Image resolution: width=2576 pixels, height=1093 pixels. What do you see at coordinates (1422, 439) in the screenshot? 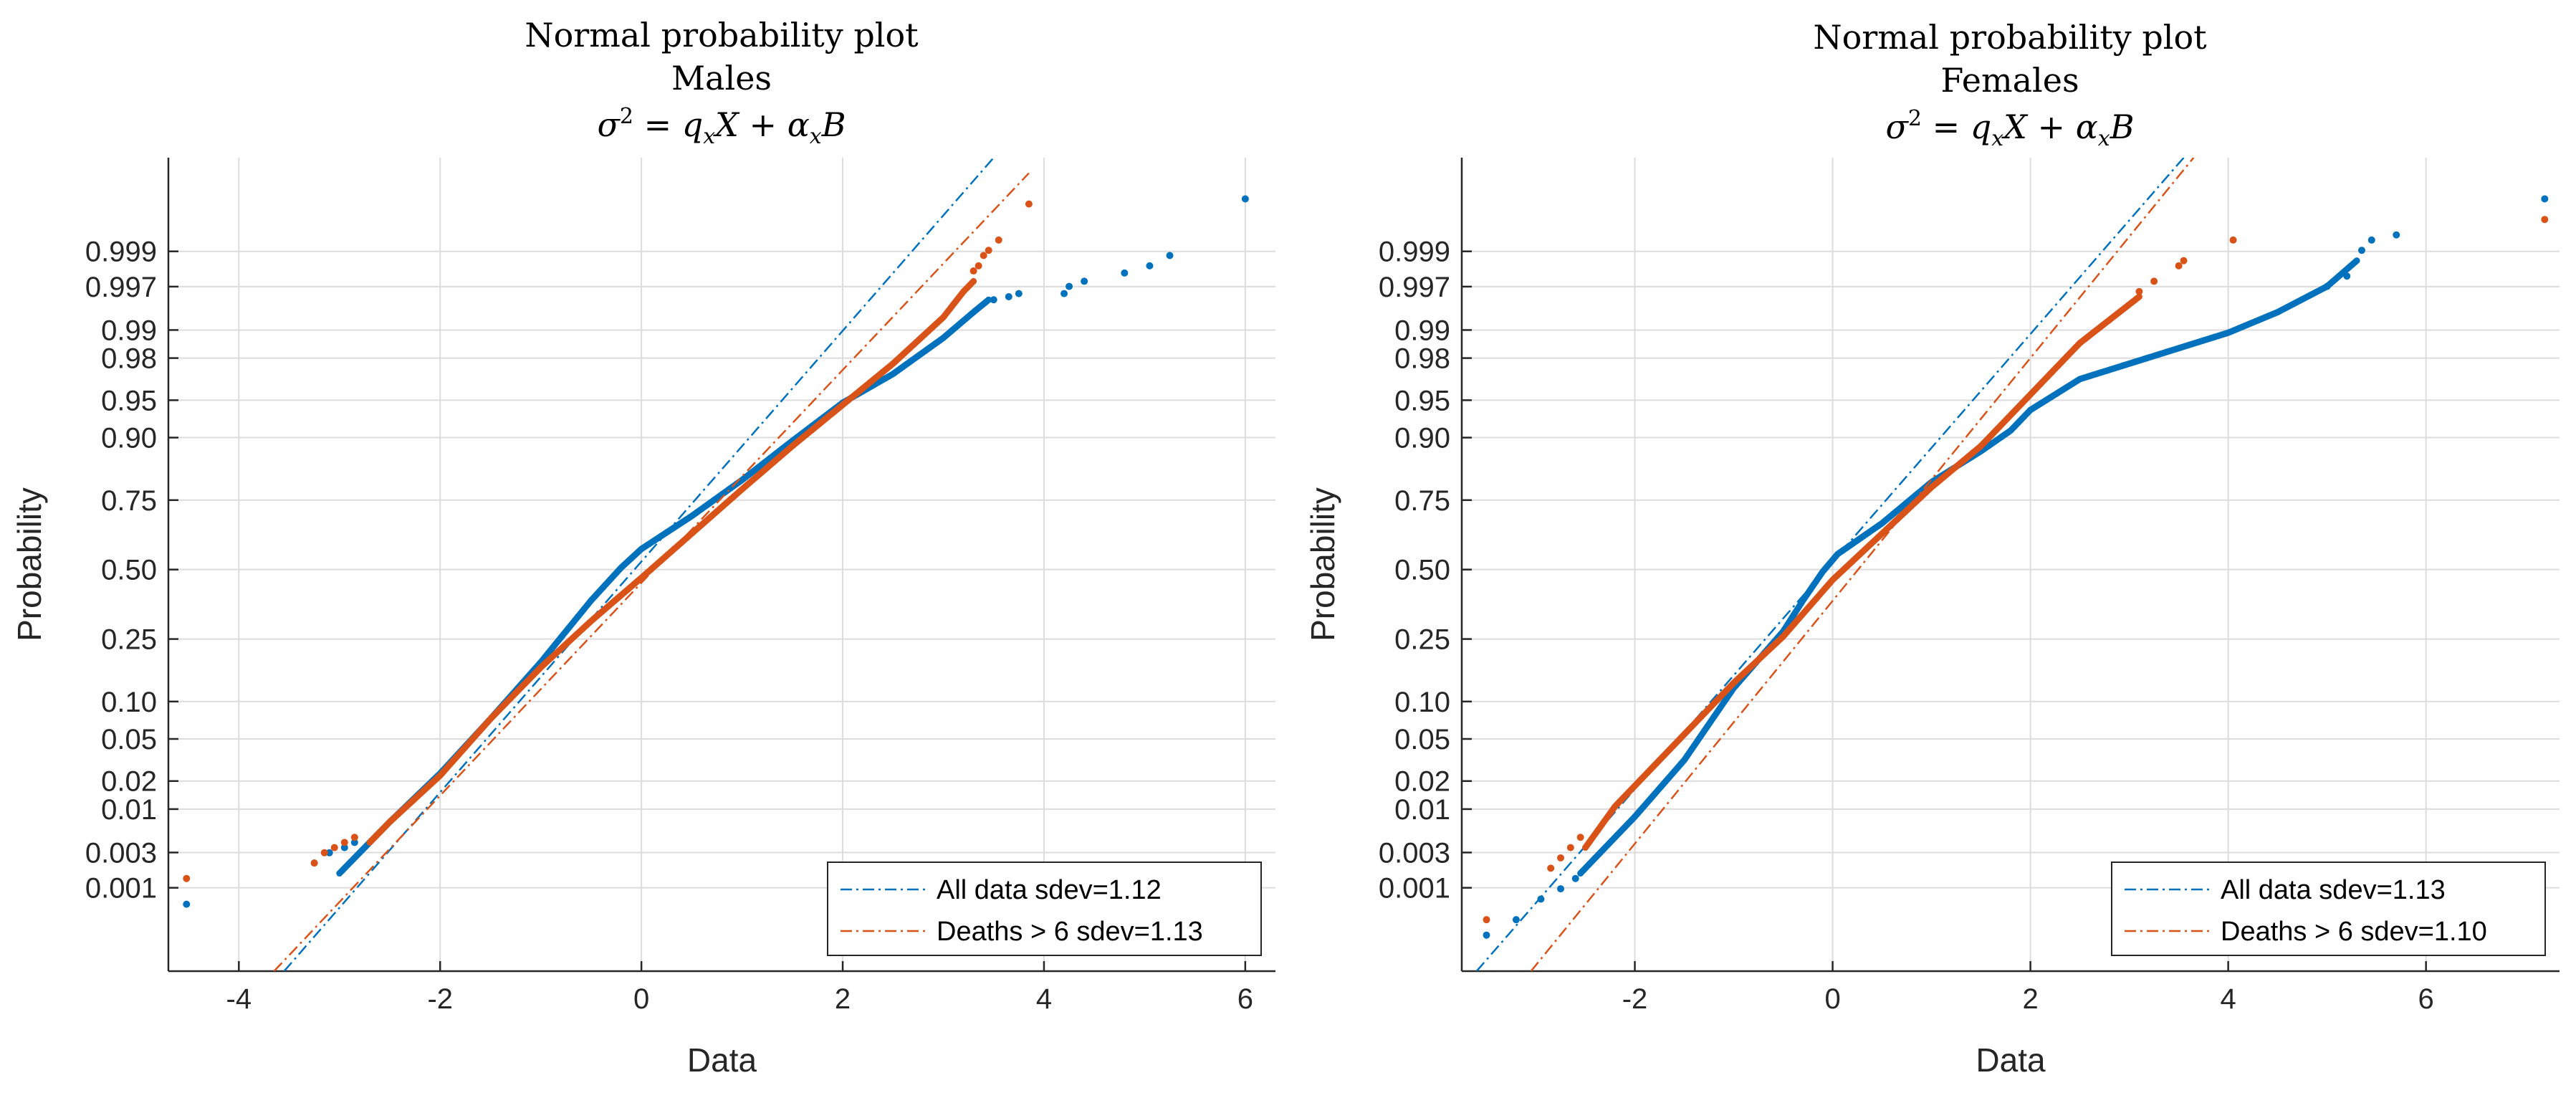
I see `y-tick-label: 0.90` at bounding box center [1422, 439].